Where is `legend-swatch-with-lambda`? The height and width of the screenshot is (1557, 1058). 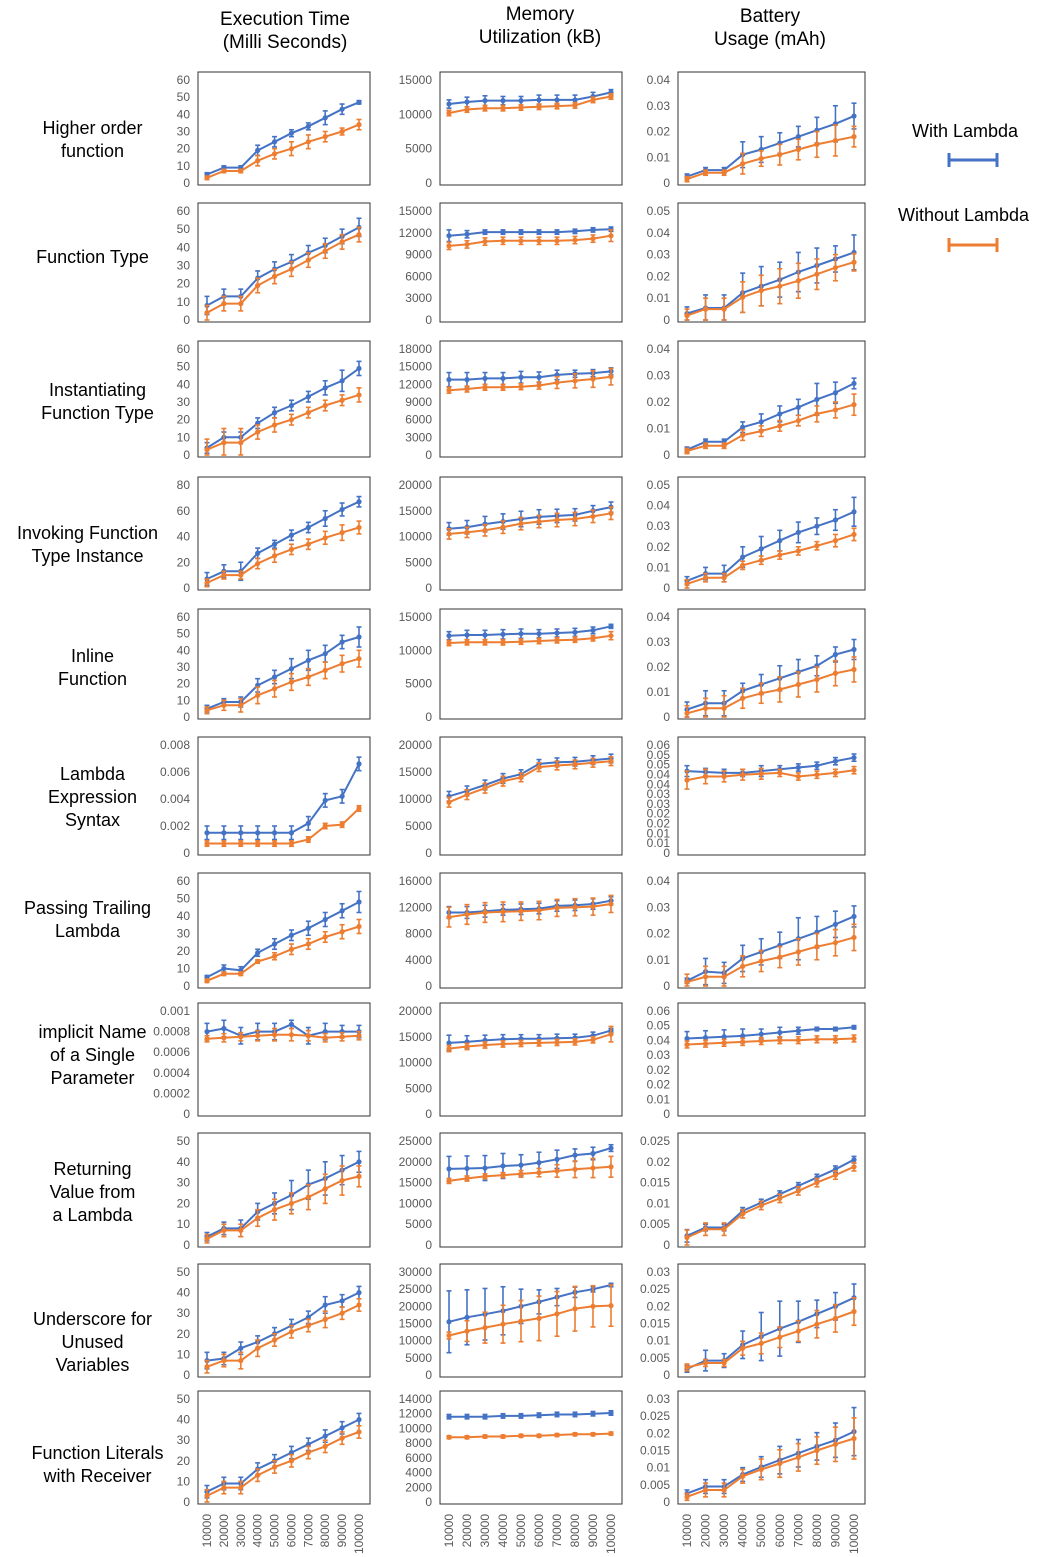 legend-swatch-with-lambda is located at coordinates (973, 160).